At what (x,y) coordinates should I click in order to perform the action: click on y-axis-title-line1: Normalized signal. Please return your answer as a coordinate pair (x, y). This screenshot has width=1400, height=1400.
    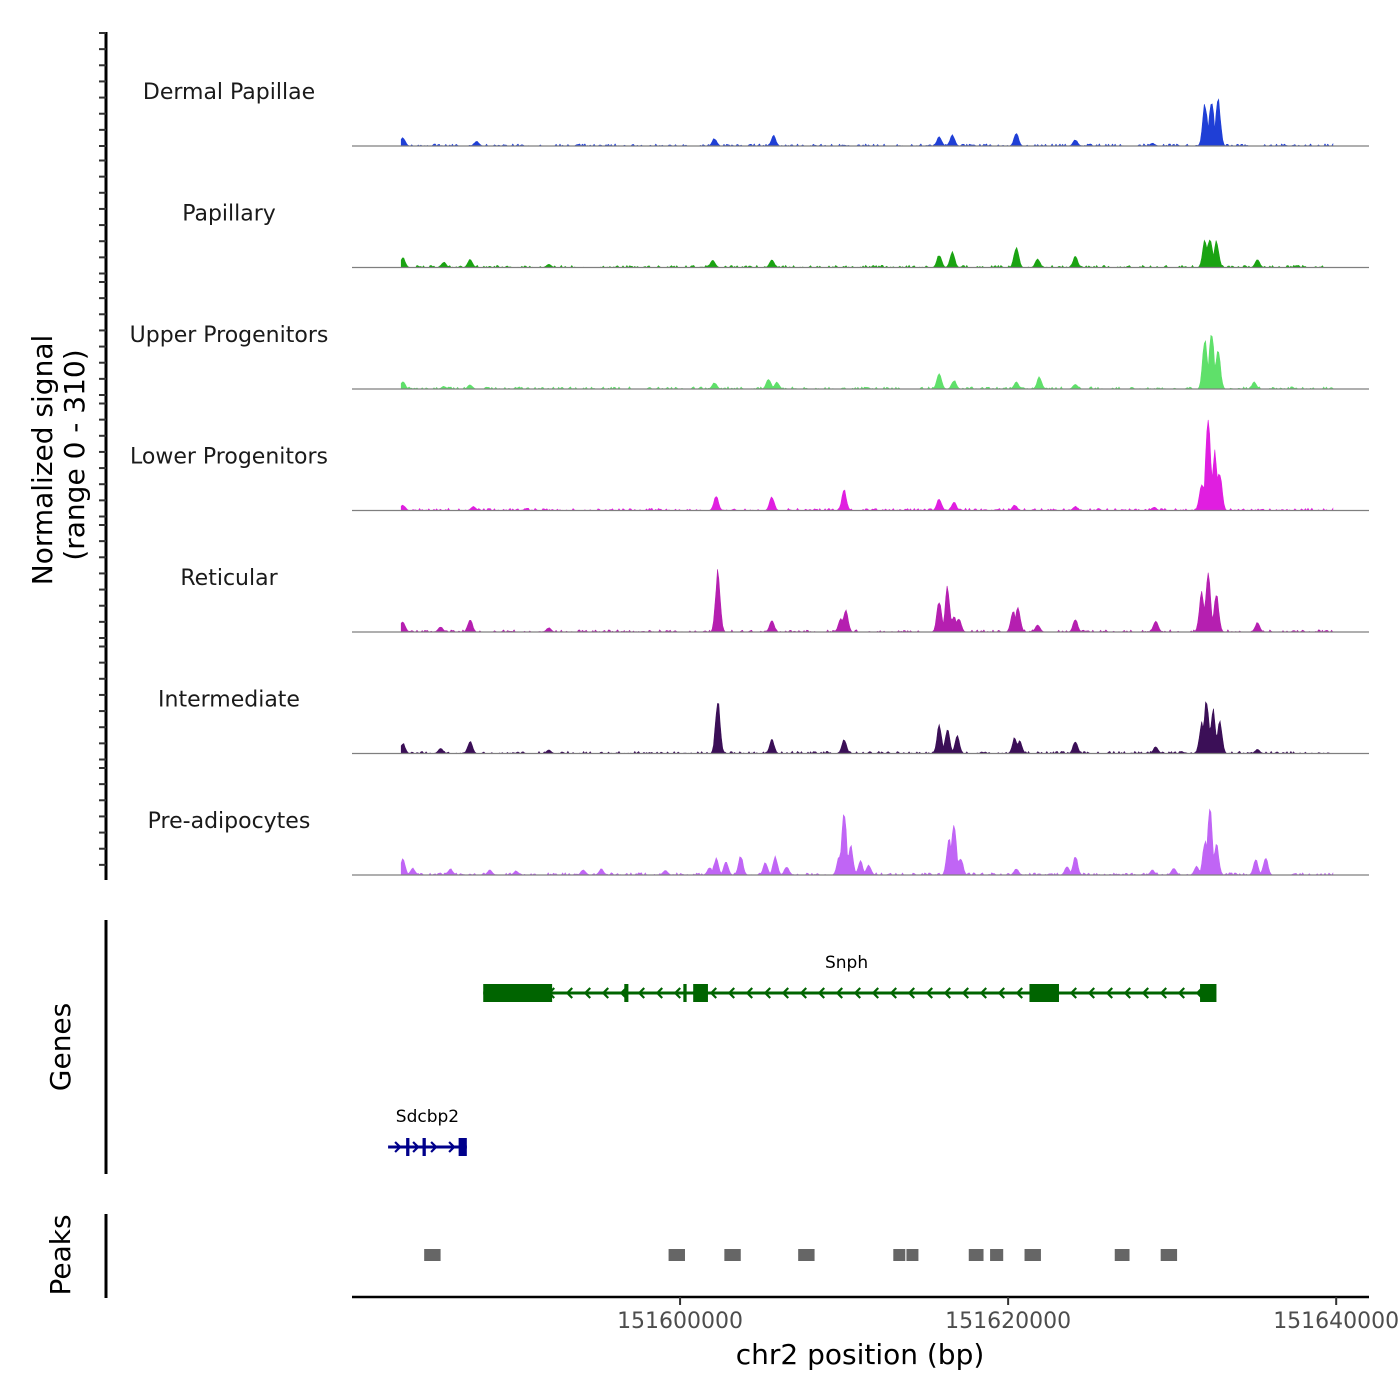
    Looking at the image, I should click on (42, 460).